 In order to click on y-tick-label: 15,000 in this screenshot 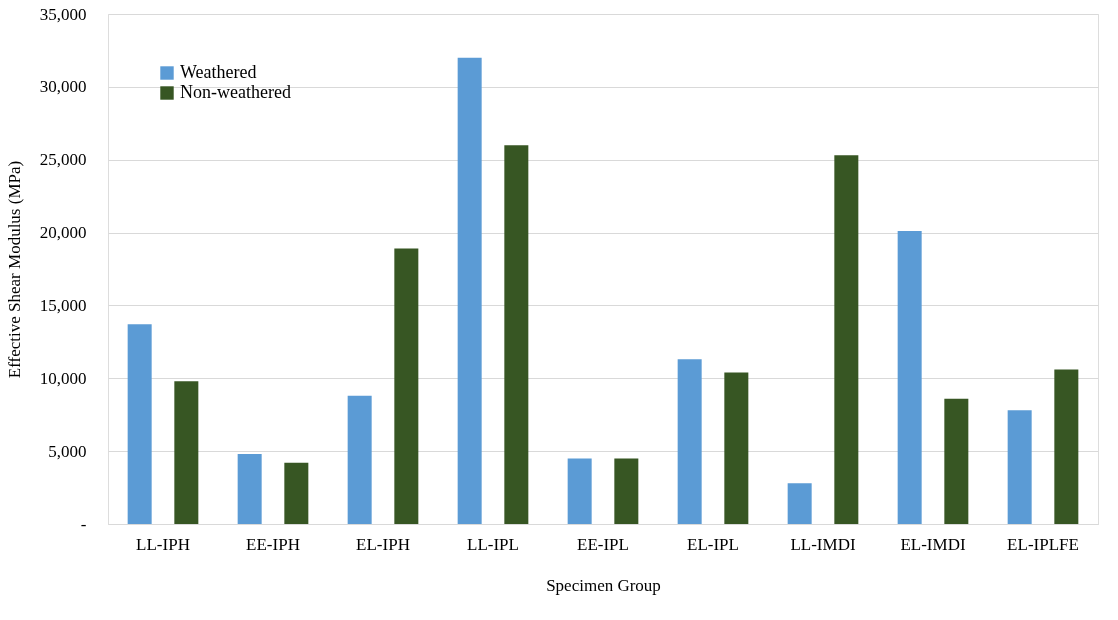, I will do `click(63, 305)`.